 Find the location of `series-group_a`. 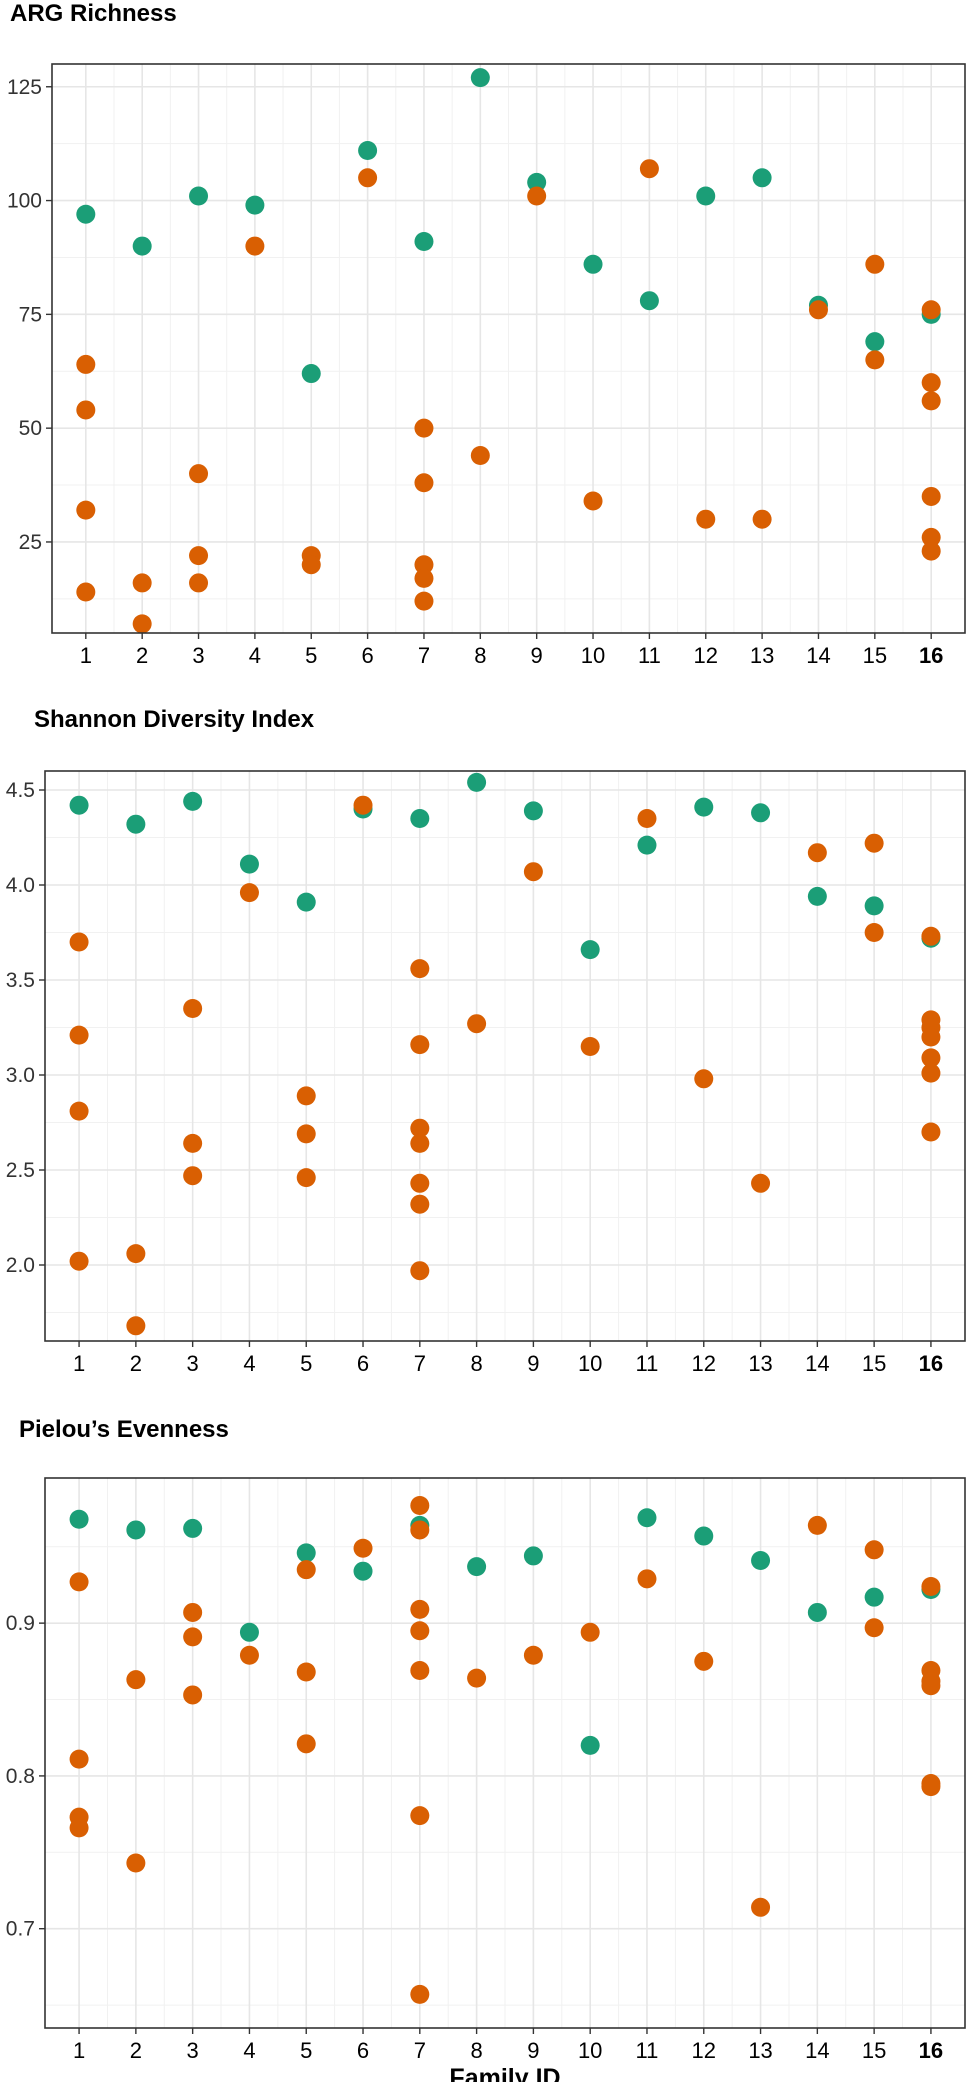

series-group_a is located at coordinates (505, 1631).